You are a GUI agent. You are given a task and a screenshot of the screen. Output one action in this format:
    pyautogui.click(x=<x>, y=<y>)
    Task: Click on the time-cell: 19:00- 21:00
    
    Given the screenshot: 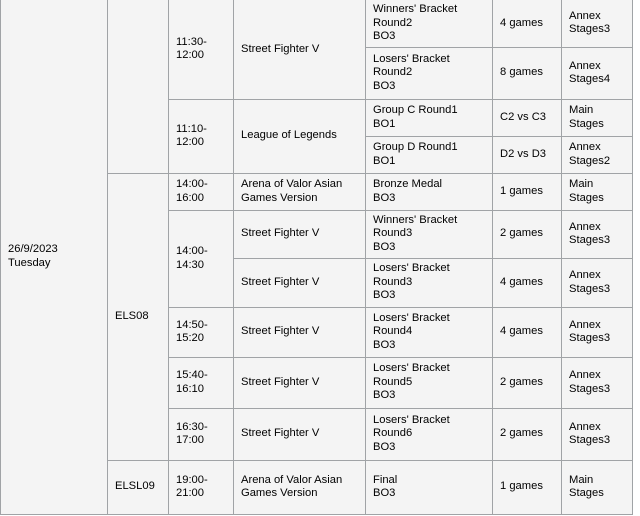 What is the action you would take?
    pyautogui.click(x=201, y=487)
    